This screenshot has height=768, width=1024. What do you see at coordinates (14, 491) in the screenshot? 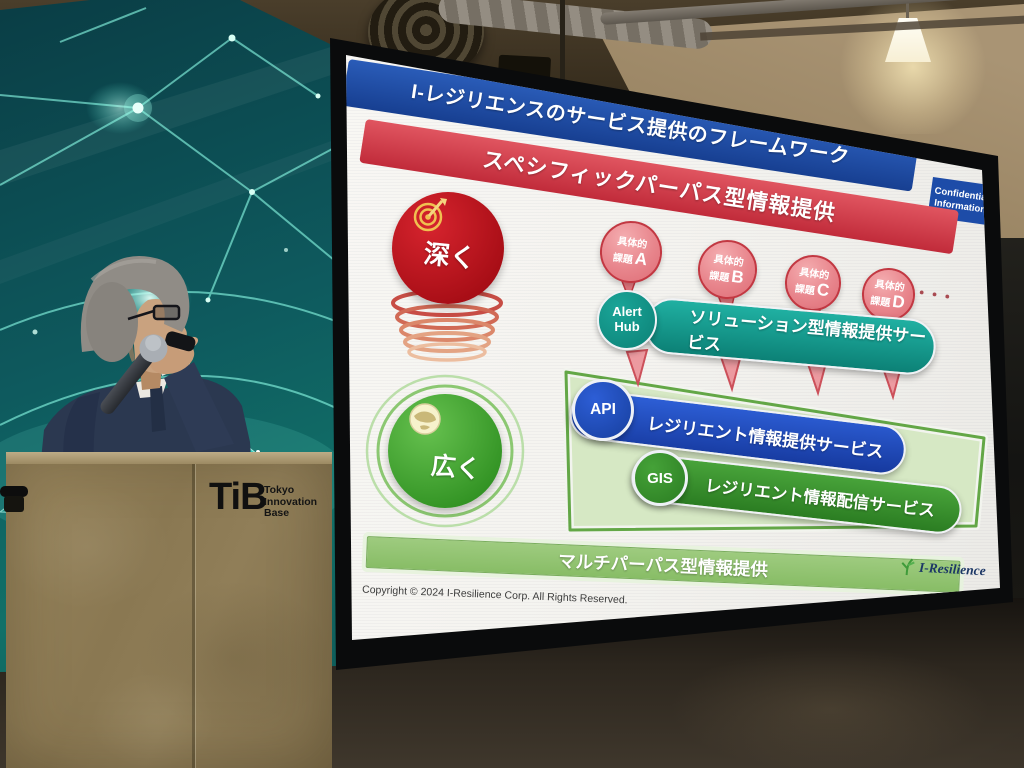
I see `cable-clip` at bounding box center [14, 491].